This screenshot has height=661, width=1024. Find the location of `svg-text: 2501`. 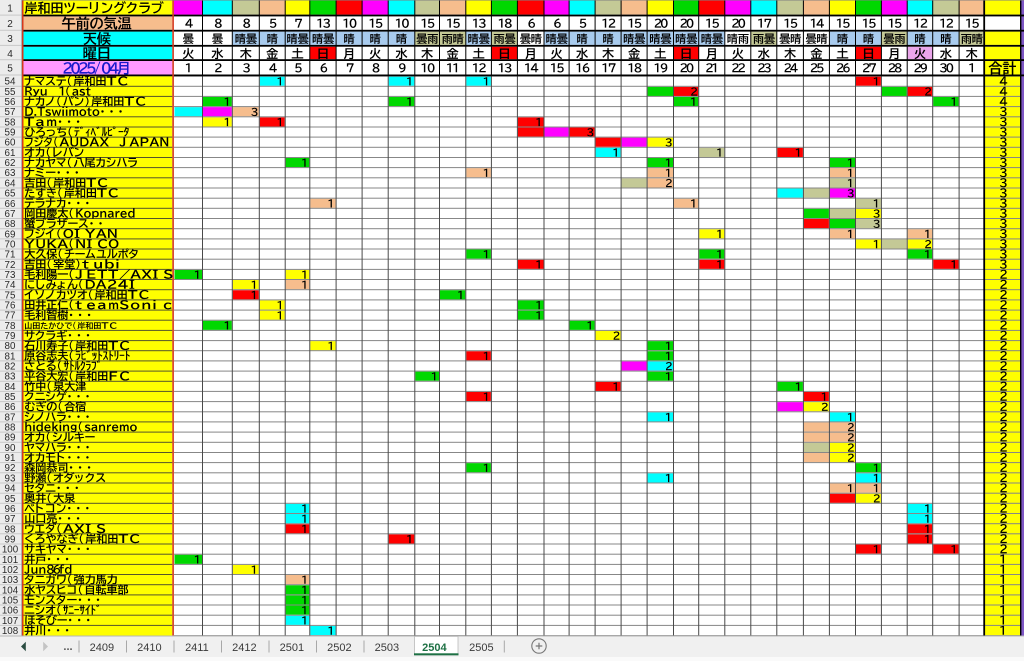

svg-text: 2501 is located at coordinates (292, 648).